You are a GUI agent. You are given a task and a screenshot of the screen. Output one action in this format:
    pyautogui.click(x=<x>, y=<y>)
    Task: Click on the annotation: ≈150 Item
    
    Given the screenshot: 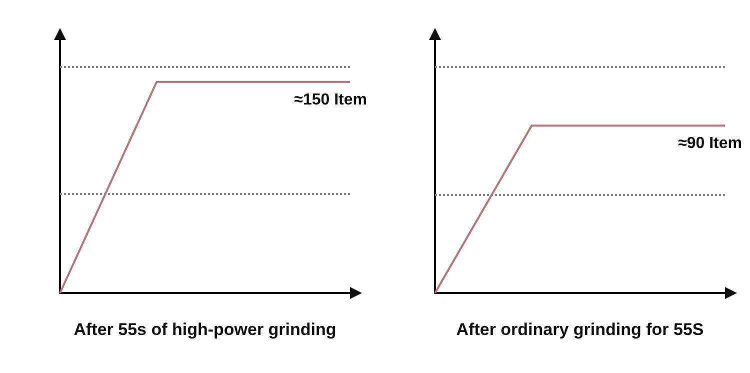 What is the action you would take?
    pyautogui.click(x=331, y=99)
    